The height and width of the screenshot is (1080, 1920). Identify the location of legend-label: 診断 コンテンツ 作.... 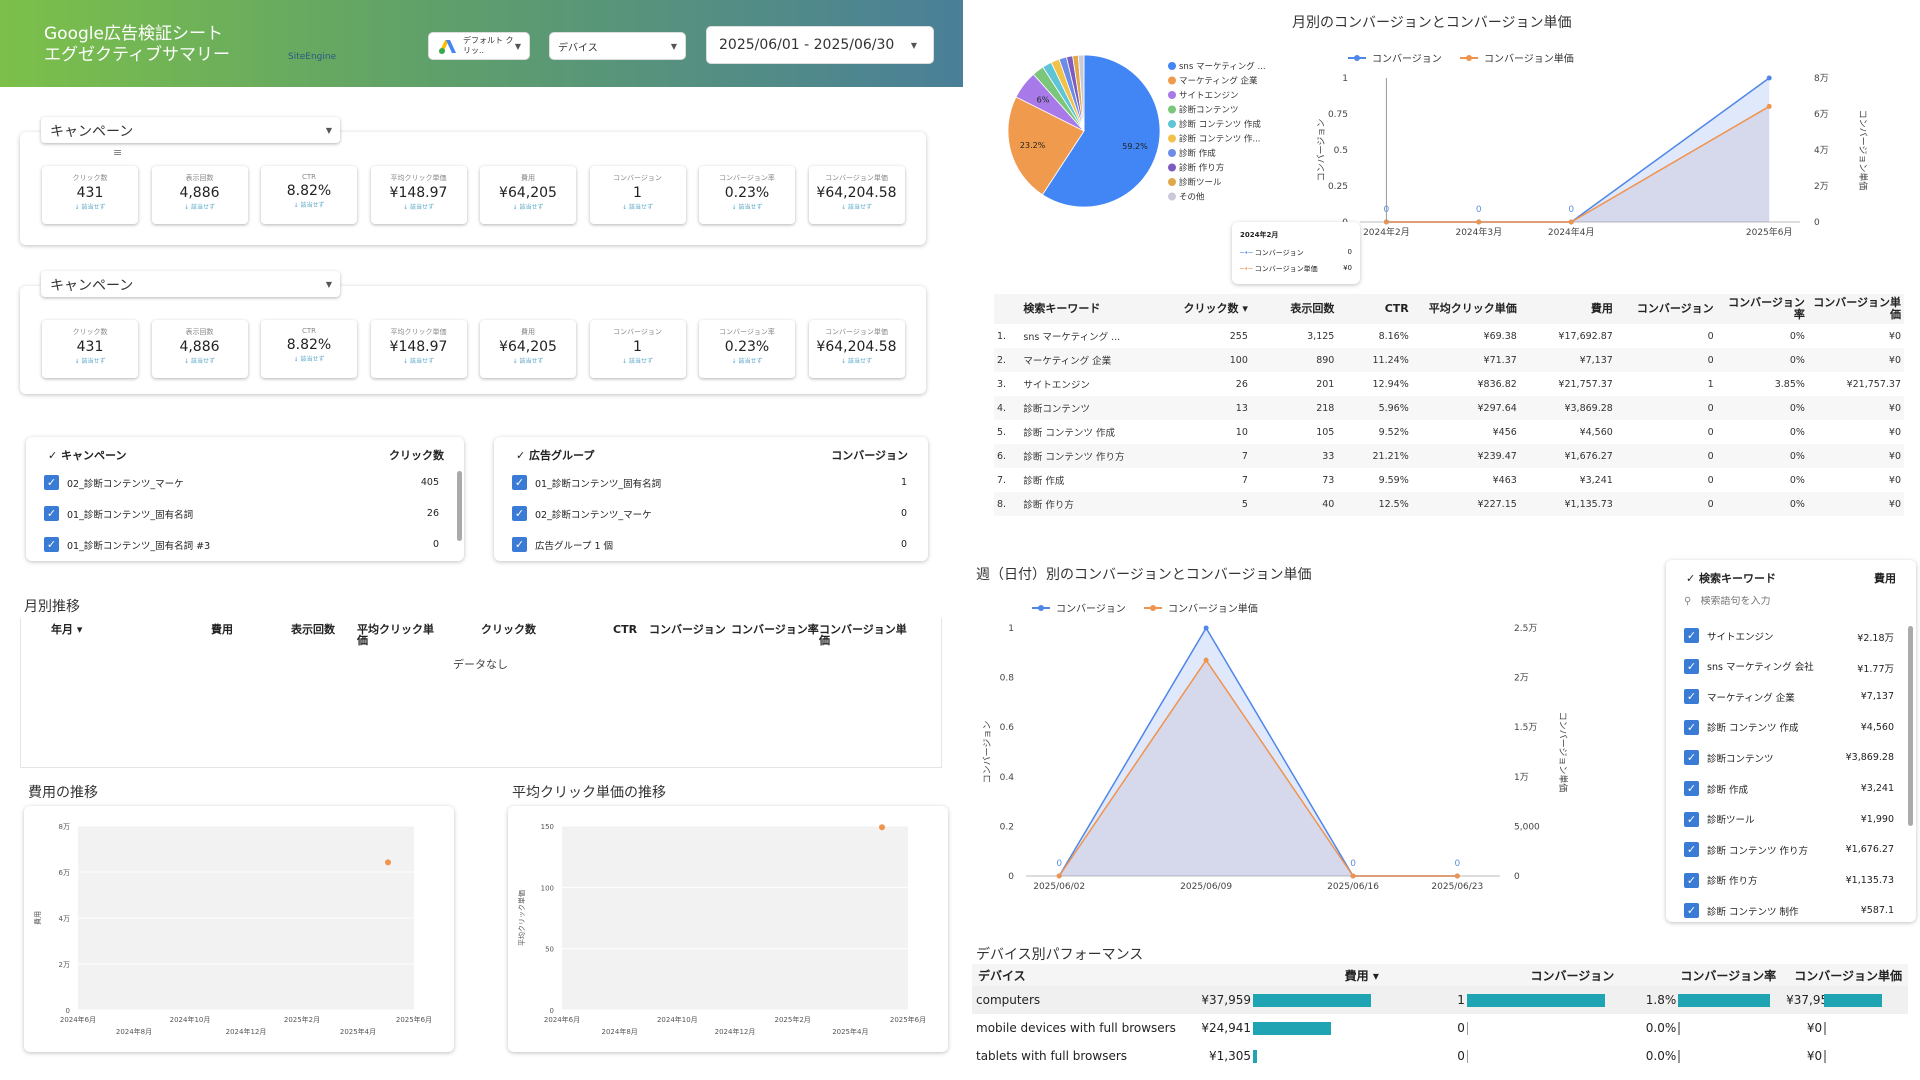
(1220, 139).